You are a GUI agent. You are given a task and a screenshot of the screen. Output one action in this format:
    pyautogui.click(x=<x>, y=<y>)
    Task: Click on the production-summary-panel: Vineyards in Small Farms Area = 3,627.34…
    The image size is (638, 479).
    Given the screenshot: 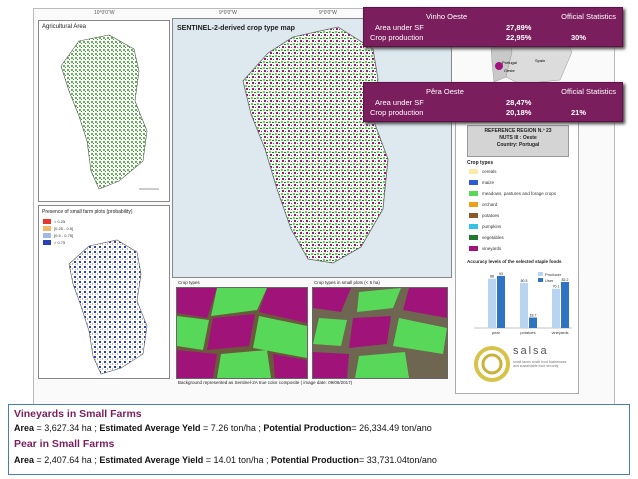 What is the action you would take?
    pyautogui.click(x=319, y=439)
    